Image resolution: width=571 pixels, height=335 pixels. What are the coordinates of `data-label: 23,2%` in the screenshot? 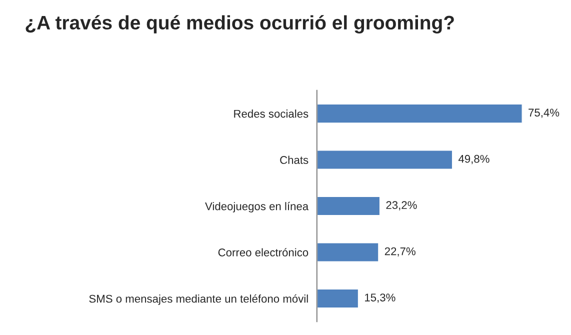 It's located at (401, 205).